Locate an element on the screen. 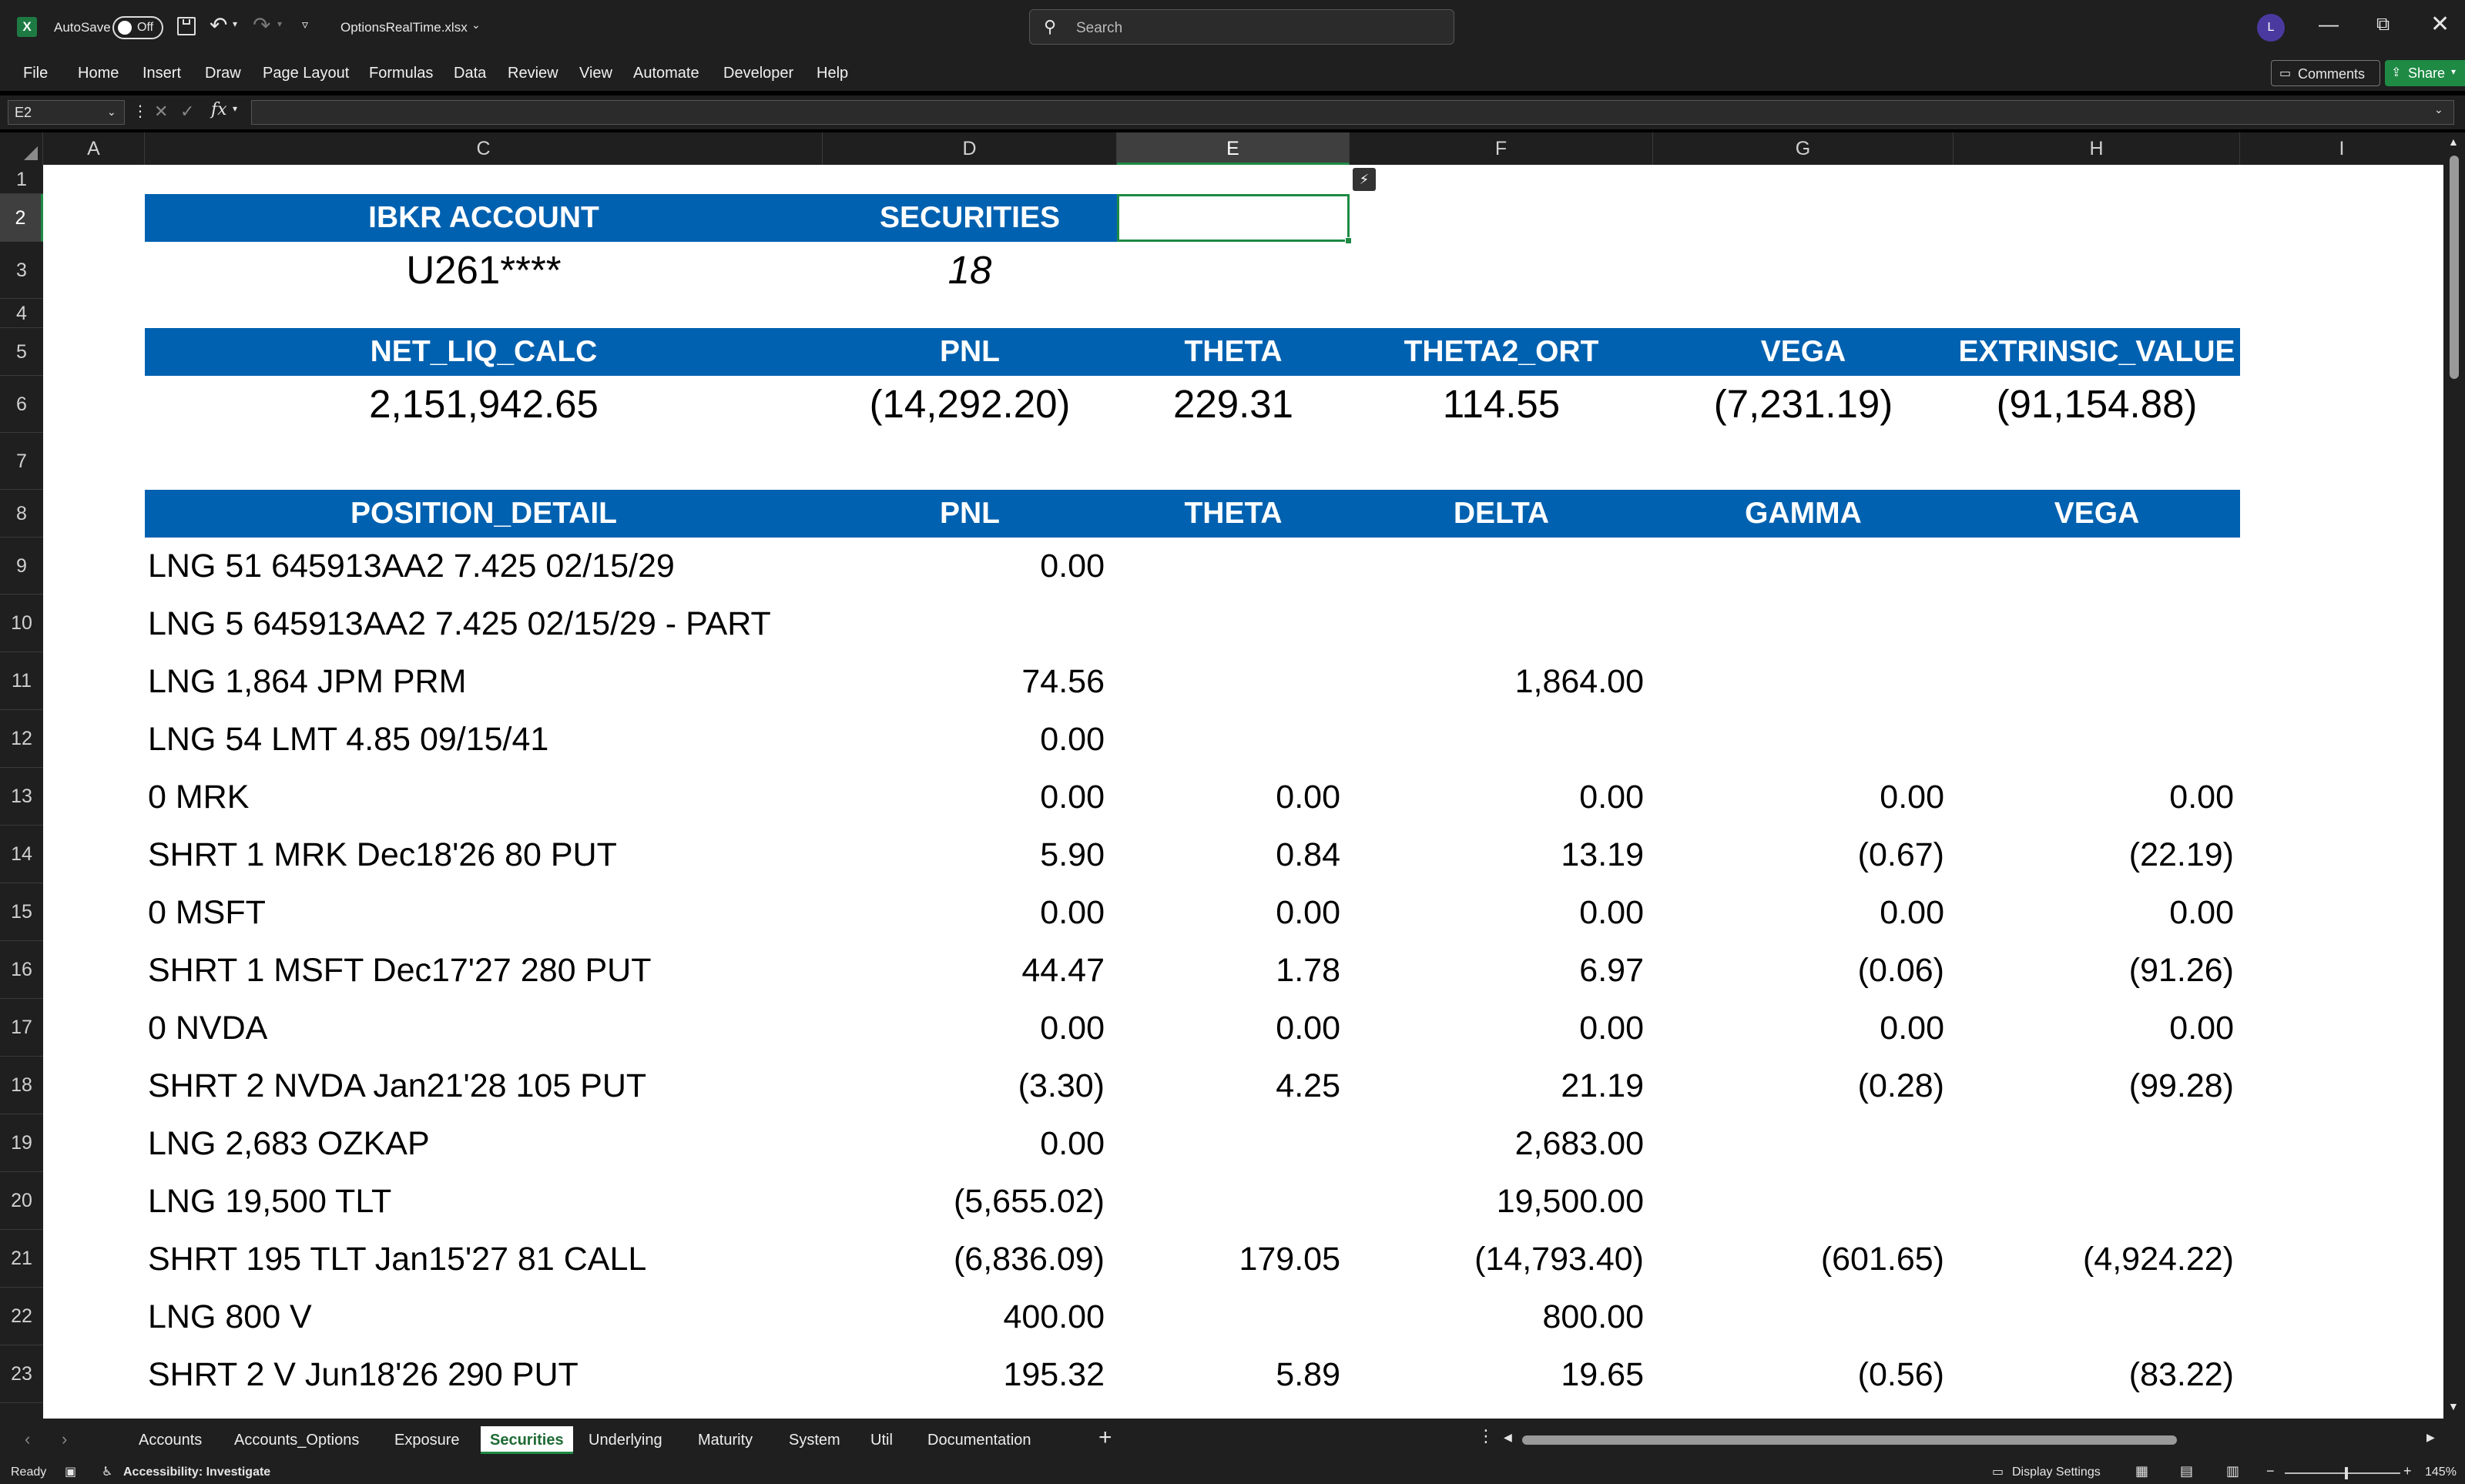  column-header-g: G is located at coordinates (1803, 148).